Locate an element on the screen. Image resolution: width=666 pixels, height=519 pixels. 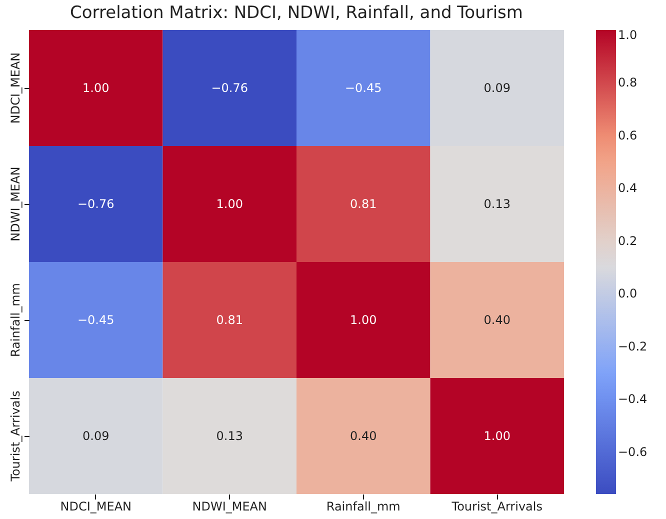
y-tick-label: NDWI_MEAN is located at coordinates (15, 204).